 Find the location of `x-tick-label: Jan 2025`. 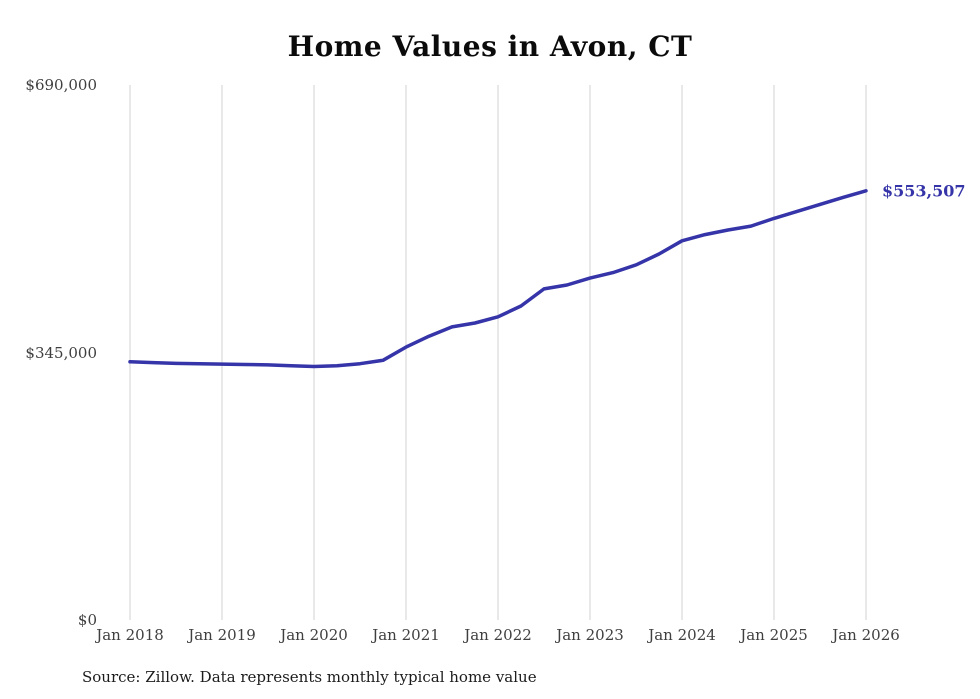

x-tick-label: Jan 2025 is located at coordinates (774, 635).